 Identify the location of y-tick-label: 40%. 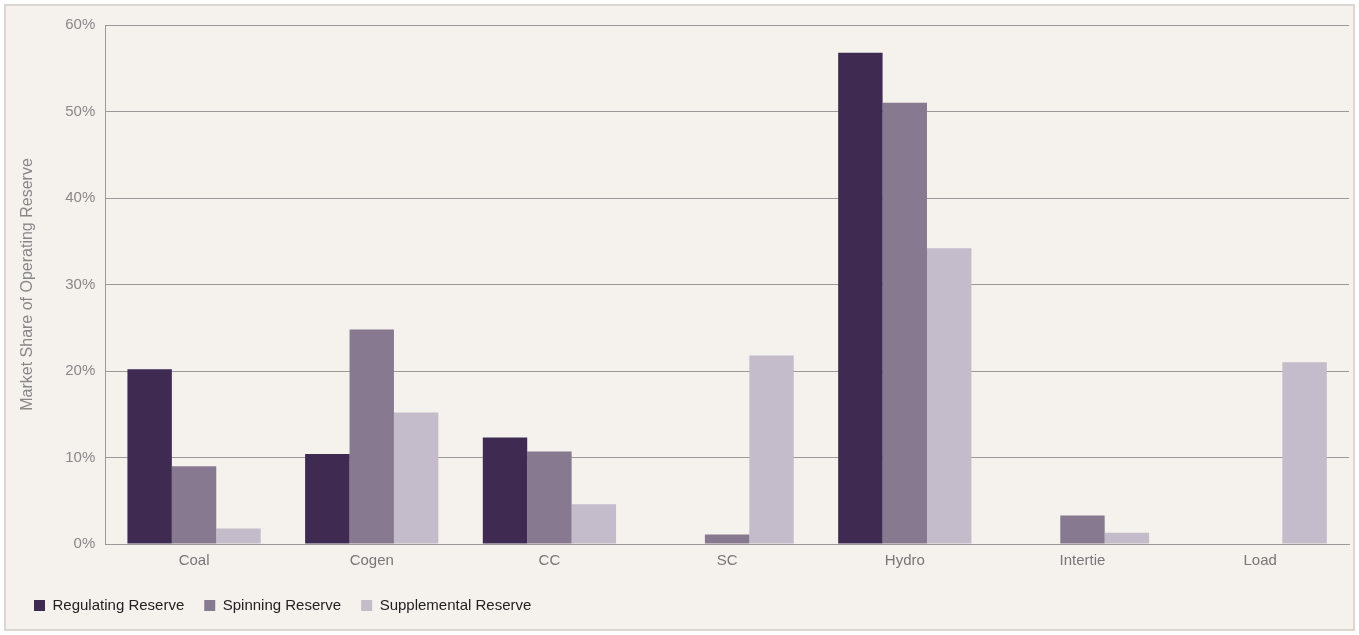
(80, 197).